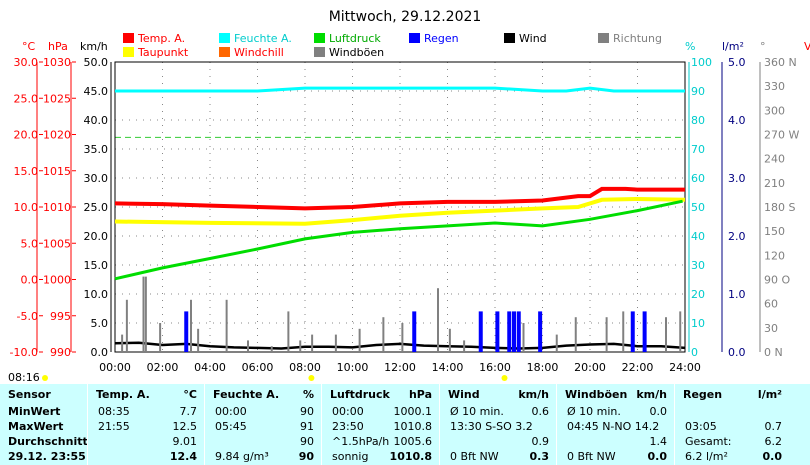 This screenshot has width=810, height=465. Describe the element at coordinates (638, 367) in the screenshot. I see `time-tick-11: 22:00` at that location.